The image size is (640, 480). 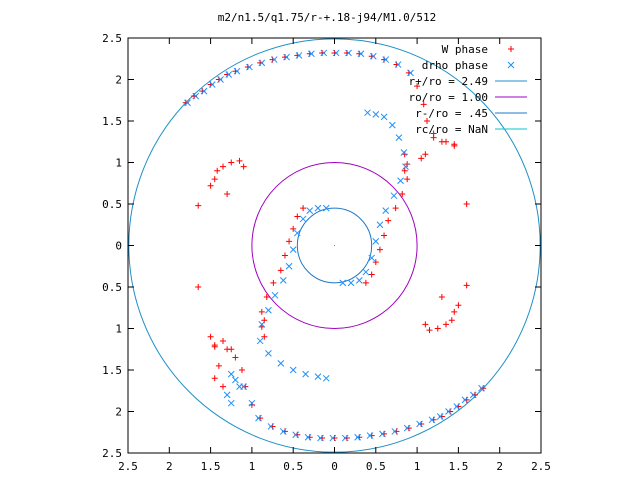 What do you see at coordinates (118, 163) in the screenshot?
I see `y-tick-label: 1` at bounding box center [118, 163].